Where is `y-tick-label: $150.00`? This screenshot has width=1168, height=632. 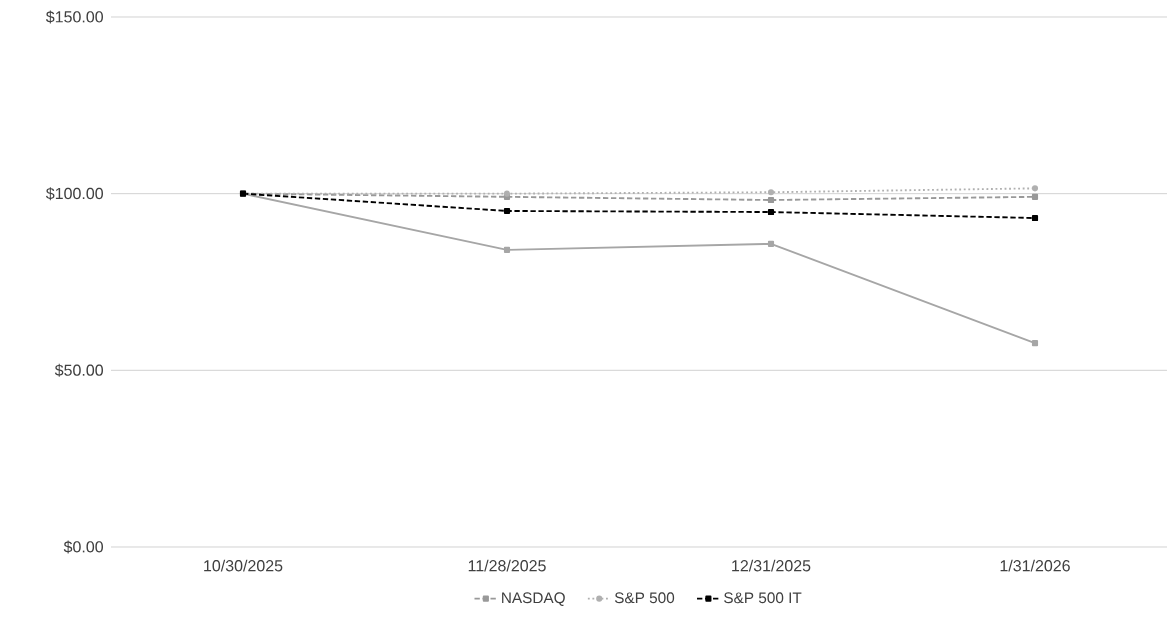 y-tick-label: $150.00 is located at coordinates (74, 17).